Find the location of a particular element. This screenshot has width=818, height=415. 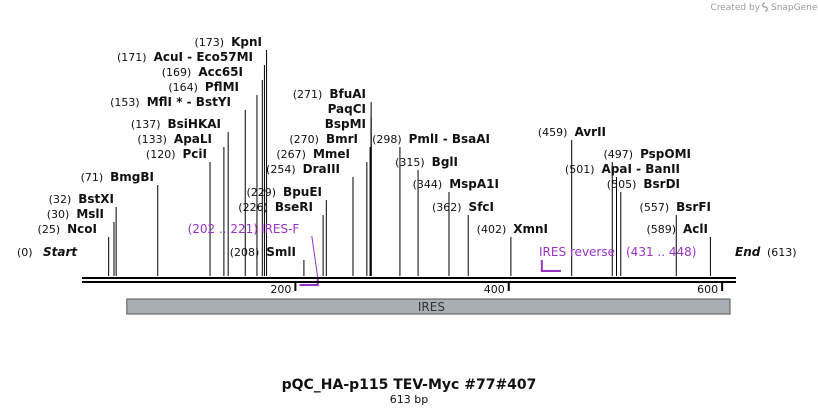

cut-site-name: PflMI is located at coordinates (222, 87).